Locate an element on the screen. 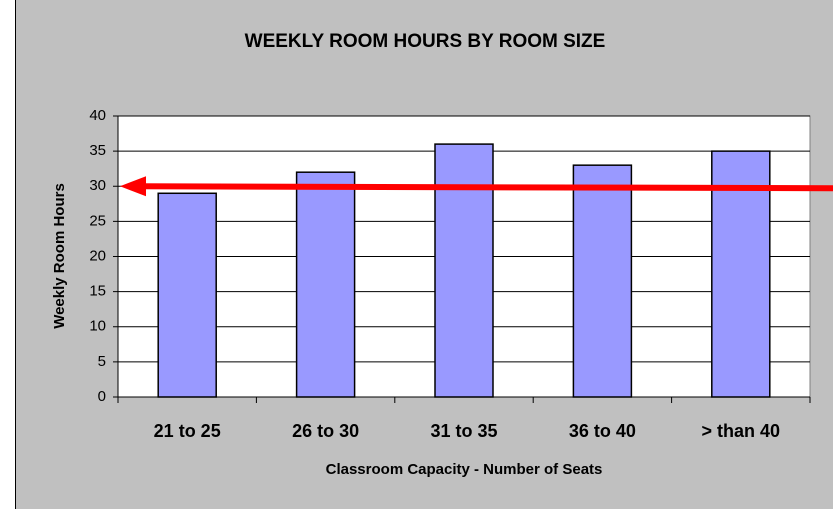 The height and width of the screenshot is (509, 833). x-tick-label: 36 to 40 is located at coordinates (602, 431).